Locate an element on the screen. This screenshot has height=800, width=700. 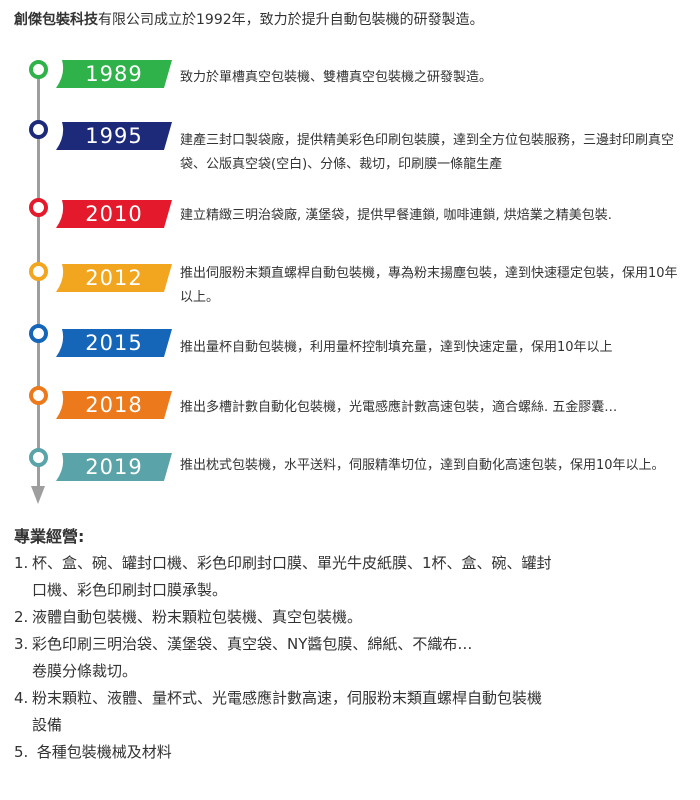
year-label: 2019 is located at coordinates (114, 467).